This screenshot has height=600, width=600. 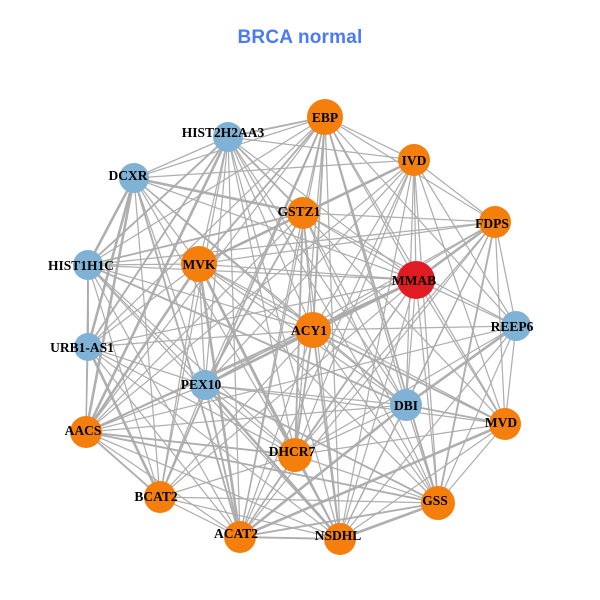 I want to click on network-node-mmab, so click(x=416, y=280).